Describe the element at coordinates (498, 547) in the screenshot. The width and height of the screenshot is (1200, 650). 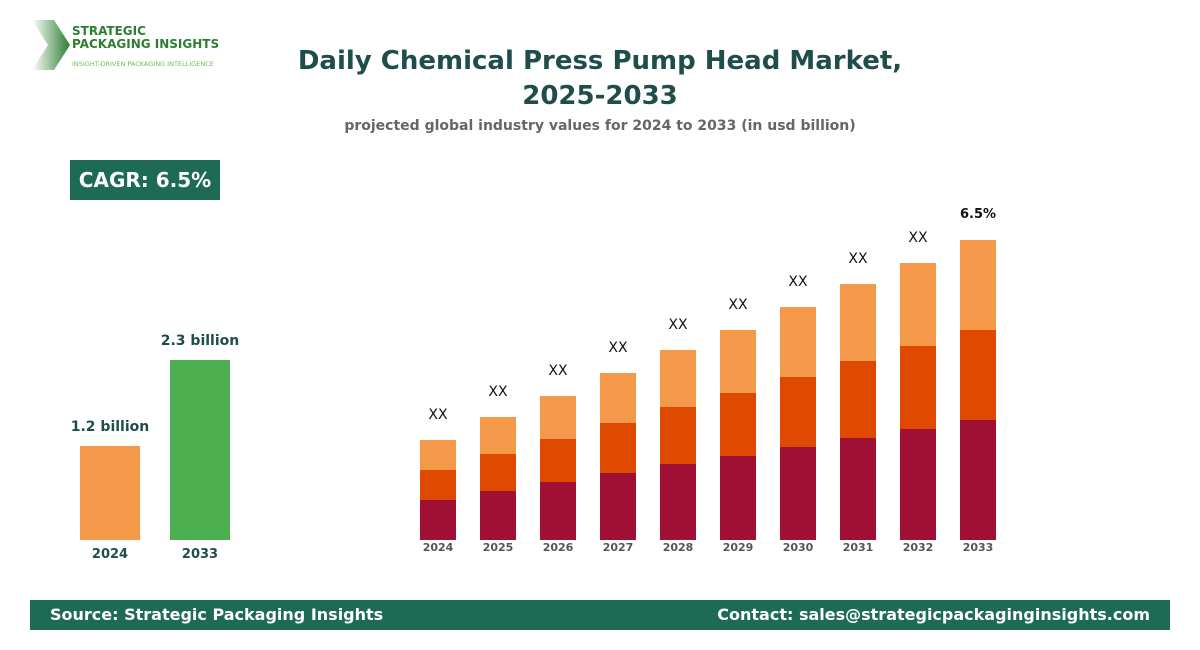
I see `x-tick-label: 2025` at that location.